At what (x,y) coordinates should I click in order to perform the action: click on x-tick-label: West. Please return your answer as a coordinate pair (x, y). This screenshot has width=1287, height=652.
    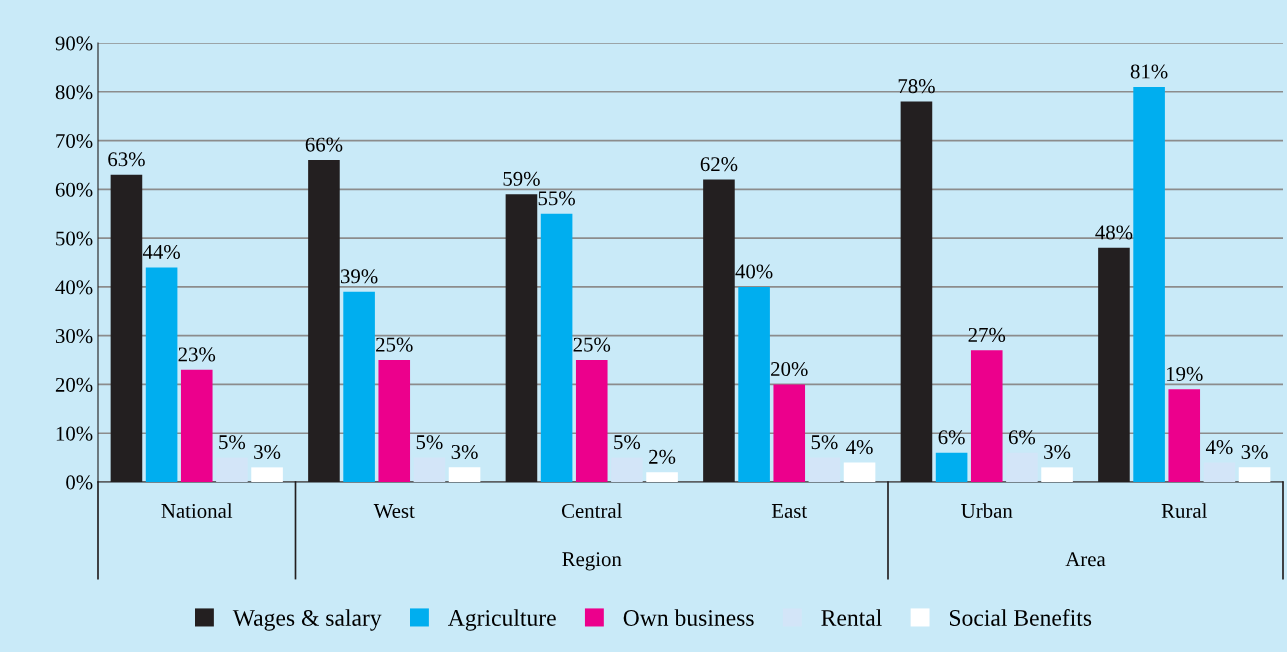
    Looking at the image, I should click on (394, 511).